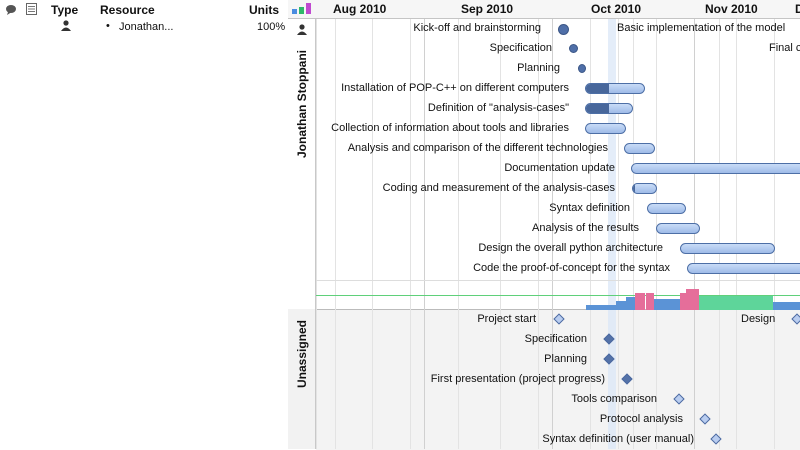 The height and width of the screenshot is (450, 800). What do you see at coordinates (264, 10) in the screenshot?
I see `units-column-header: Units` at bounding box center [264, 10].